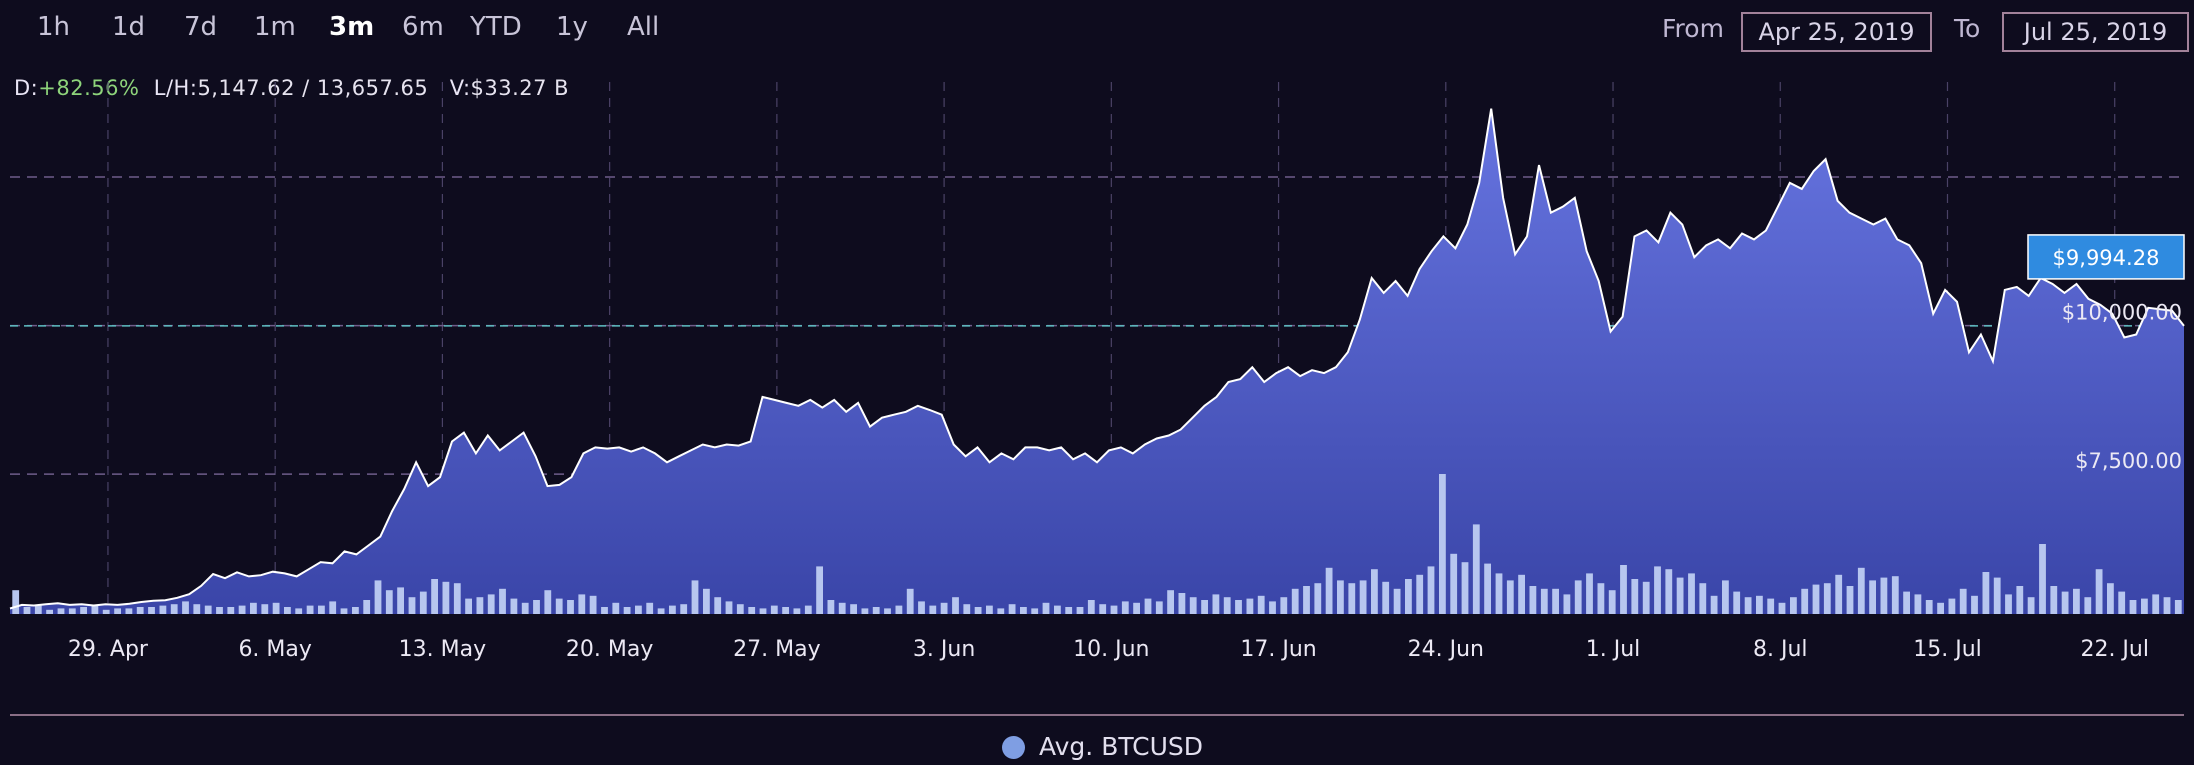 Image resolution: width=2194 pixels, height=765 pixels. Describe the element at coordinates (1111, 649) in the screenshot. I see `x-tick-label: 10. Jun` at that location.